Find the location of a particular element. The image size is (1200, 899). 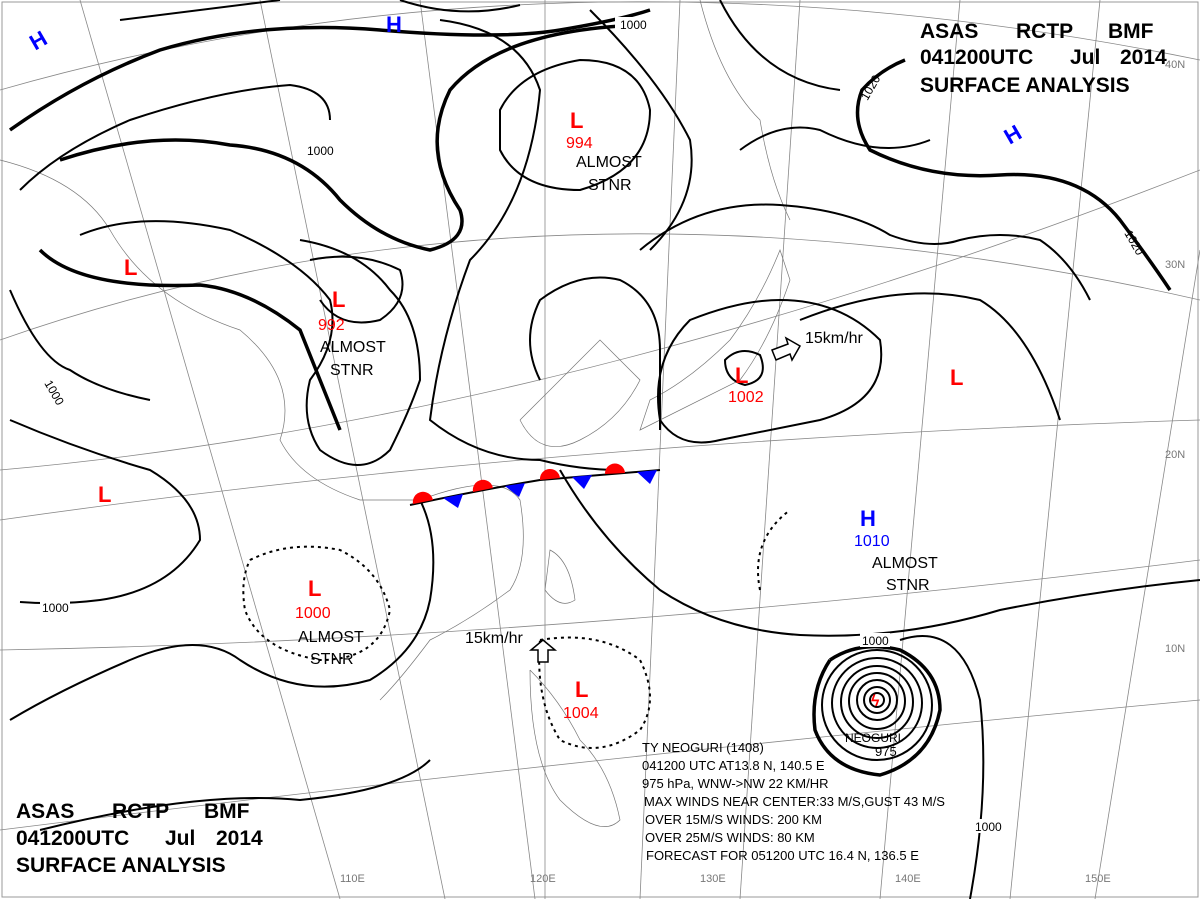

high-value: 1010 is located at coordinates (872, 541).